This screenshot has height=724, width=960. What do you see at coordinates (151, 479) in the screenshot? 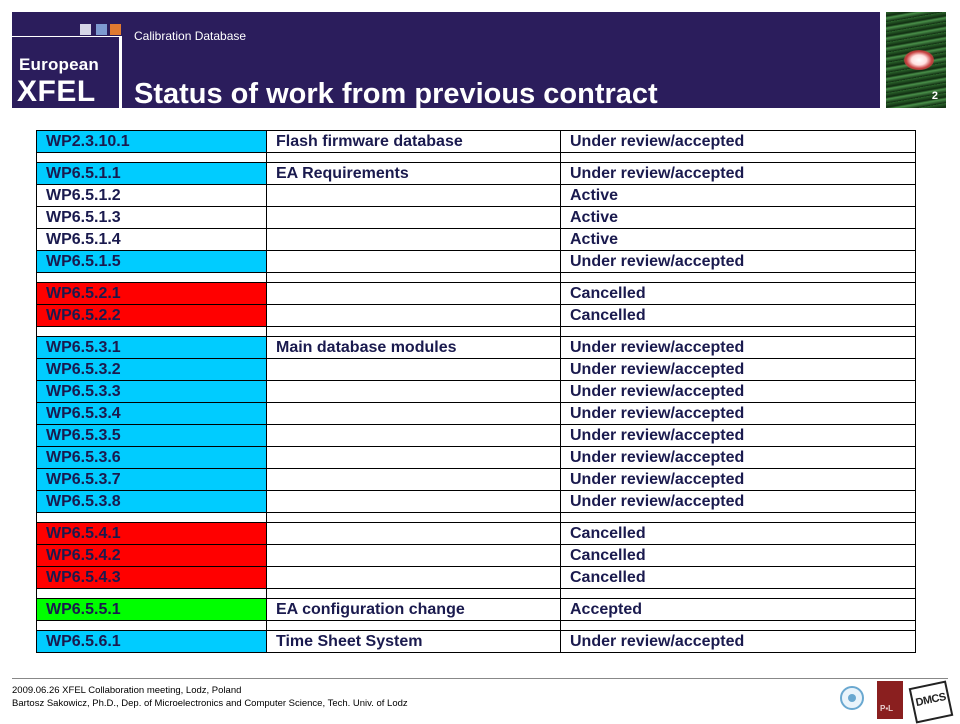
I see `work-package-cell: WP6.5.3.7` at bounding box center [151, 479].